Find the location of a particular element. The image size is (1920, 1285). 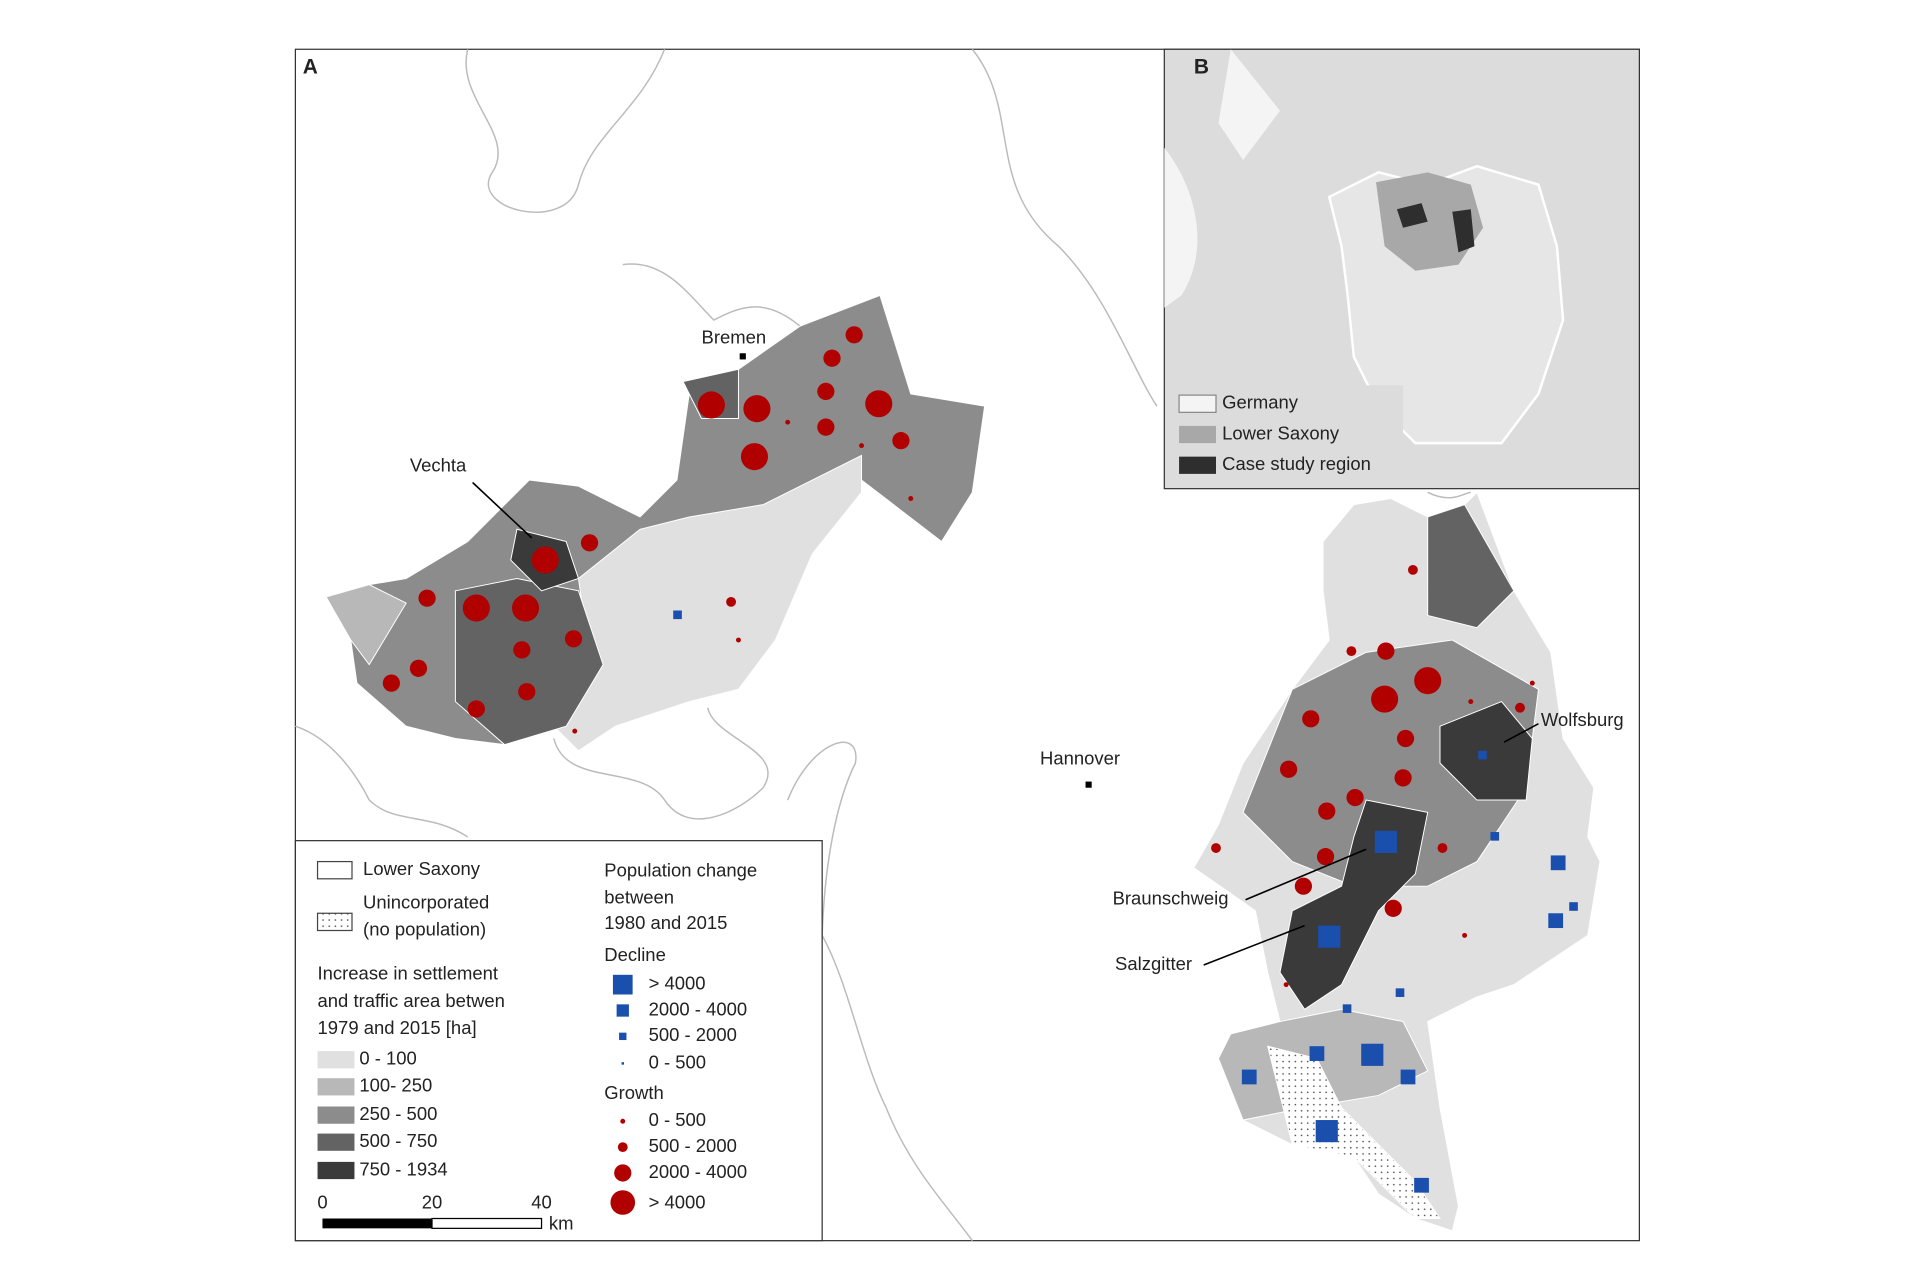

sea is located at coordinates (1222, 178).